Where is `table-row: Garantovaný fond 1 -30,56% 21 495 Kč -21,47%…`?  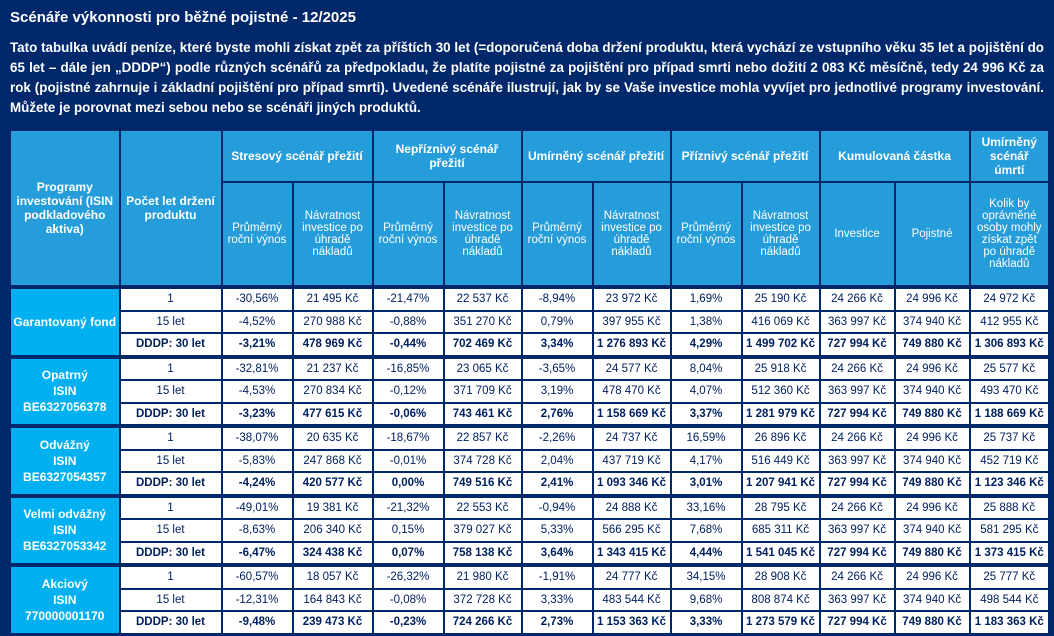 table-row: Garantovaný fond 1 -30,56% 21 495 Kč -21,47%… is located at coordinates (529, 321).